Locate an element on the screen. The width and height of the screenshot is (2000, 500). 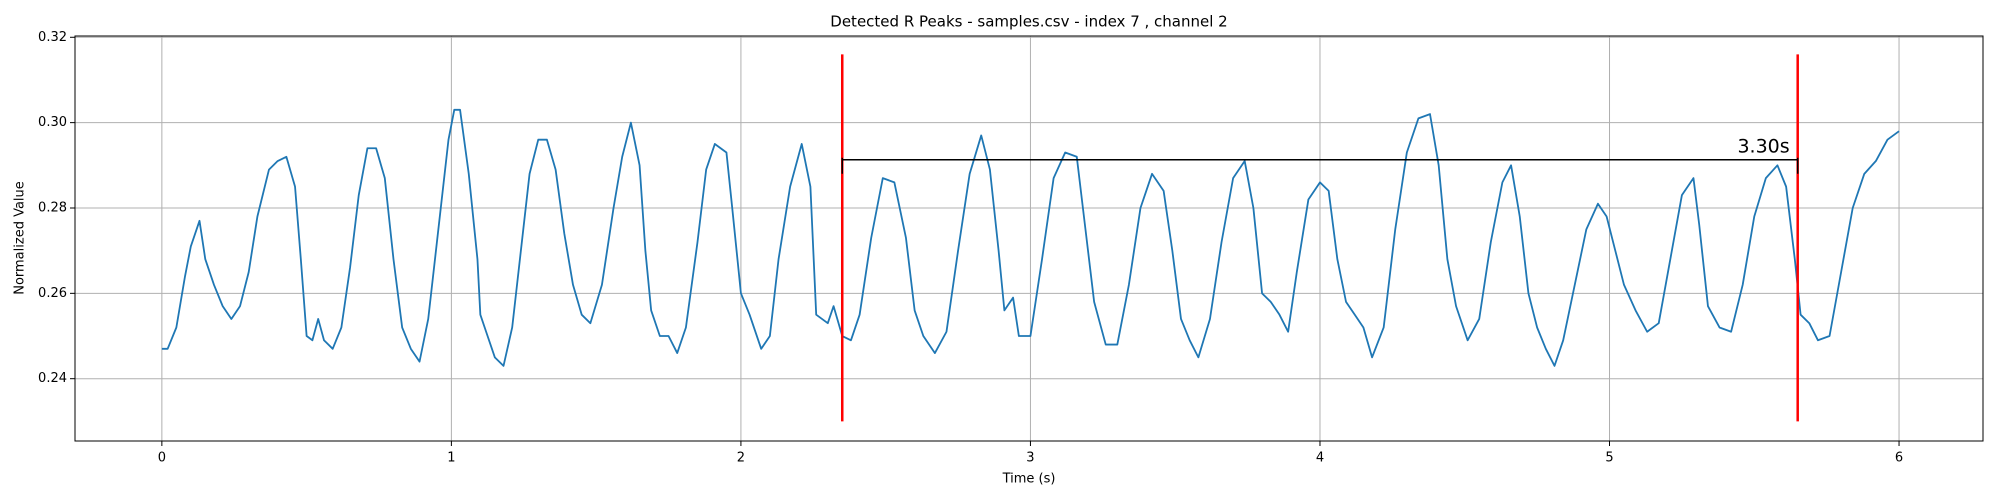
x-tick-label: 6 is located at coordinates (1899, 458).